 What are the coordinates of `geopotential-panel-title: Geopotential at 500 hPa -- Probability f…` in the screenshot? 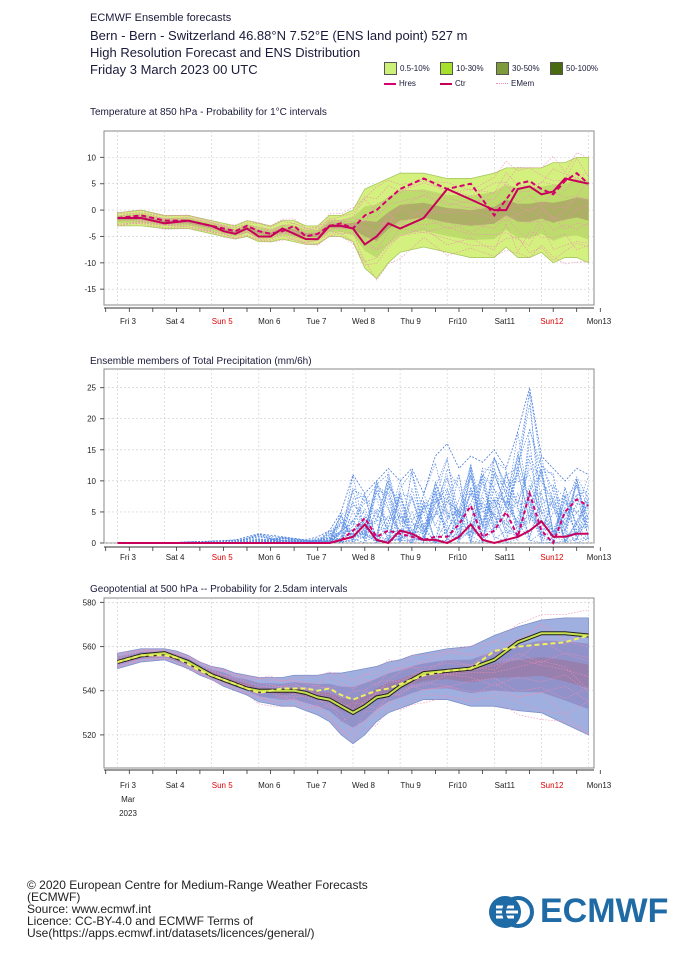 It's located at (219, 589).